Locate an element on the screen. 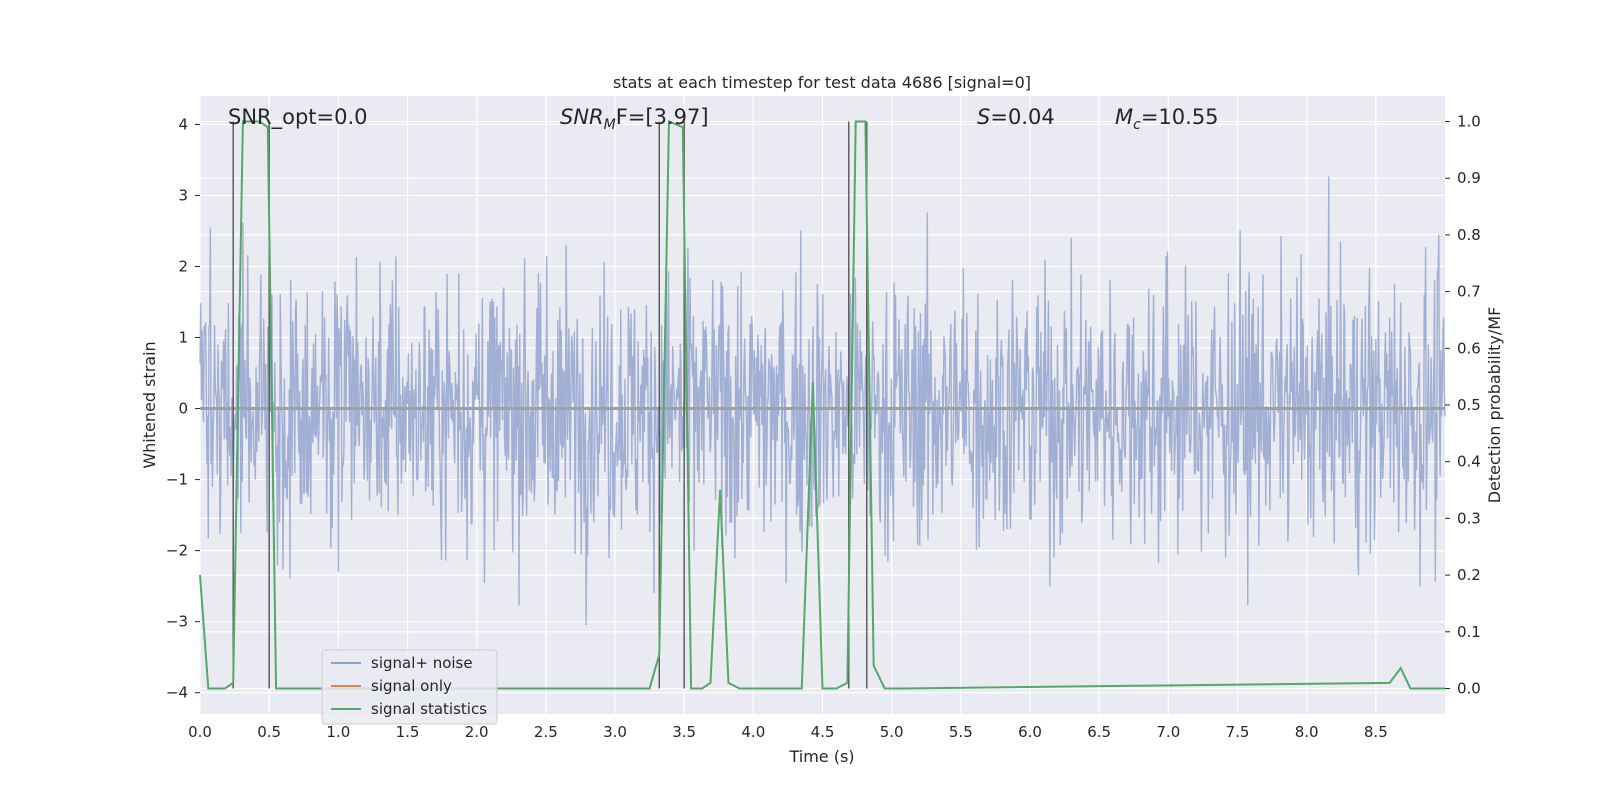 Image resolution: width=1600 pixels, height=800 pixels. y-tick-label-right: 0.8 is located at coordinates (1469, 235).